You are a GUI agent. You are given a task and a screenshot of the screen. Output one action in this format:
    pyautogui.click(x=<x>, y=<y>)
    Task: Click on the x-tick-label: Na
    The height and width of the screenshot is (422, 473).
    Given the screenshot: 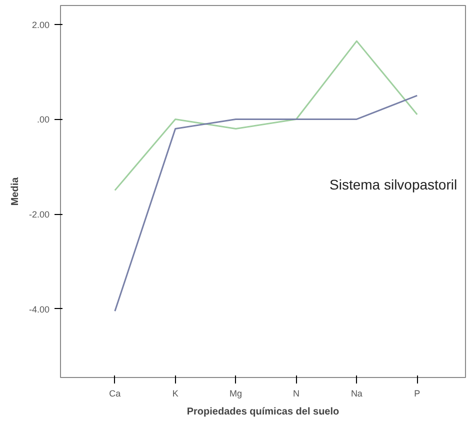 What is the action you would take?
    pyautogui.click(x=356, y=393)
    